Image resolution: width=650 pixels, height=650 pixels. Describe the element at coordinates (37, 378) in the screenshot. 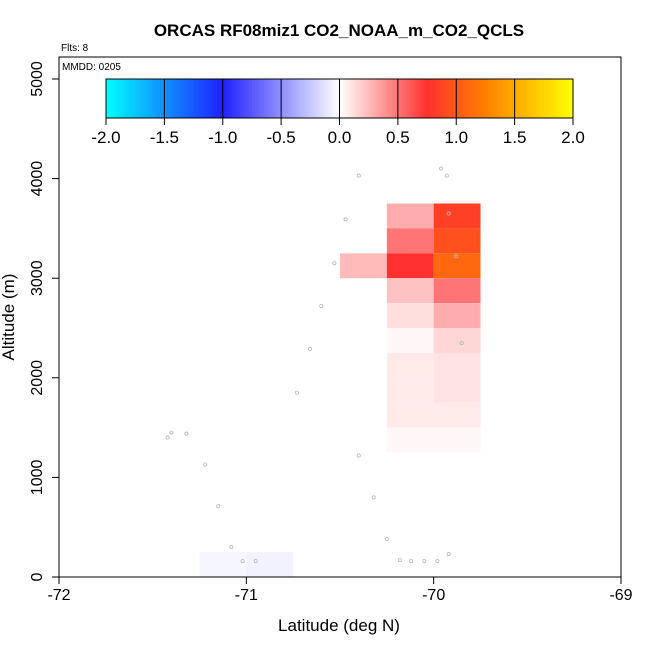

I see `y-tick-label: 2000` at that location.